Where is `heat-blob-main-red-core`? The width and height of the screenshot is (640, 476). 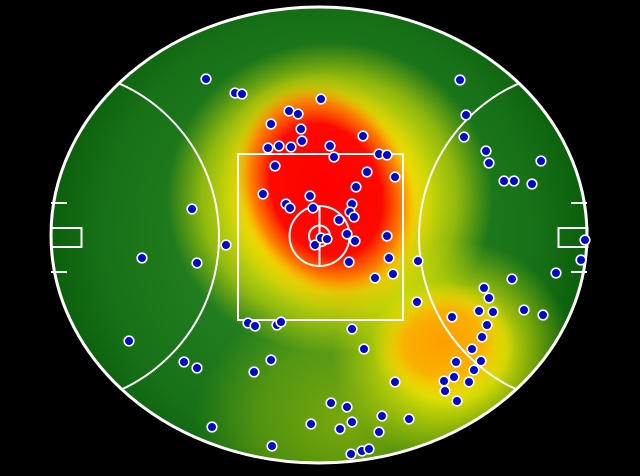 heat-blob-main-red-core is located at coordinates (326, 190).